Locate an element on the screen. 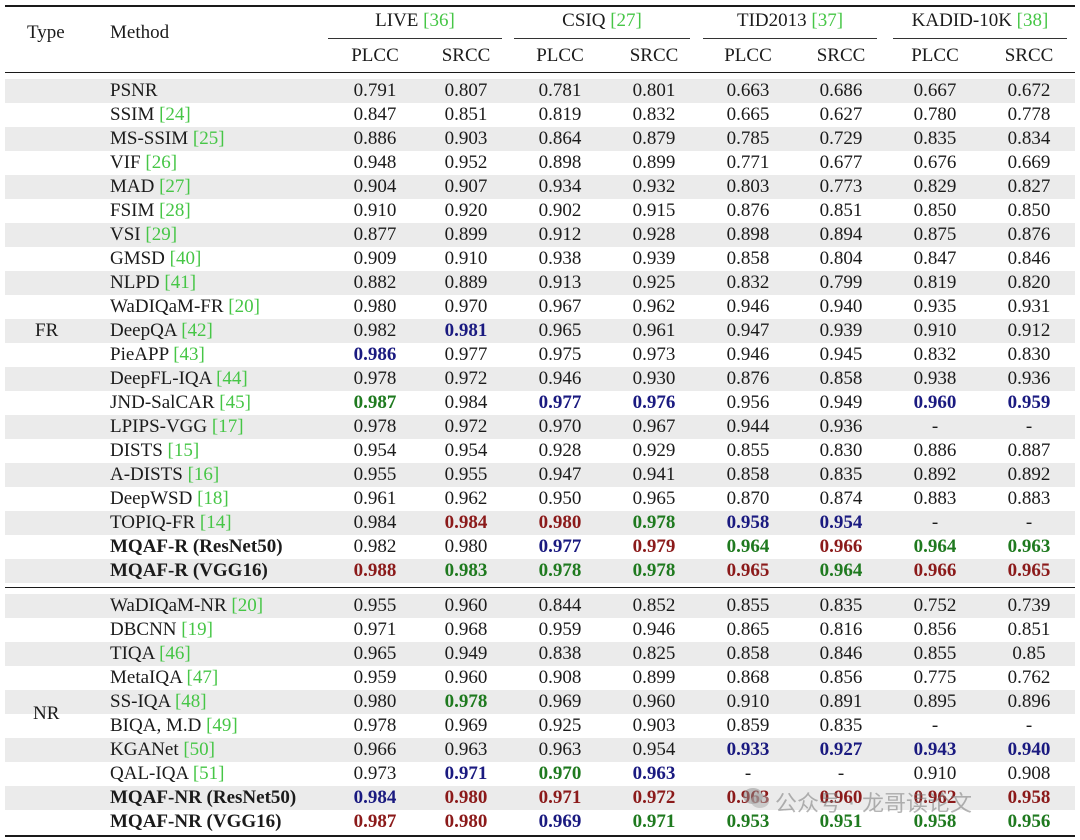 Image resolution: width=1080 pixels, height=840 pixels. method-cell: TOPIQ-FR [14] is located at coordinates (171, 523).